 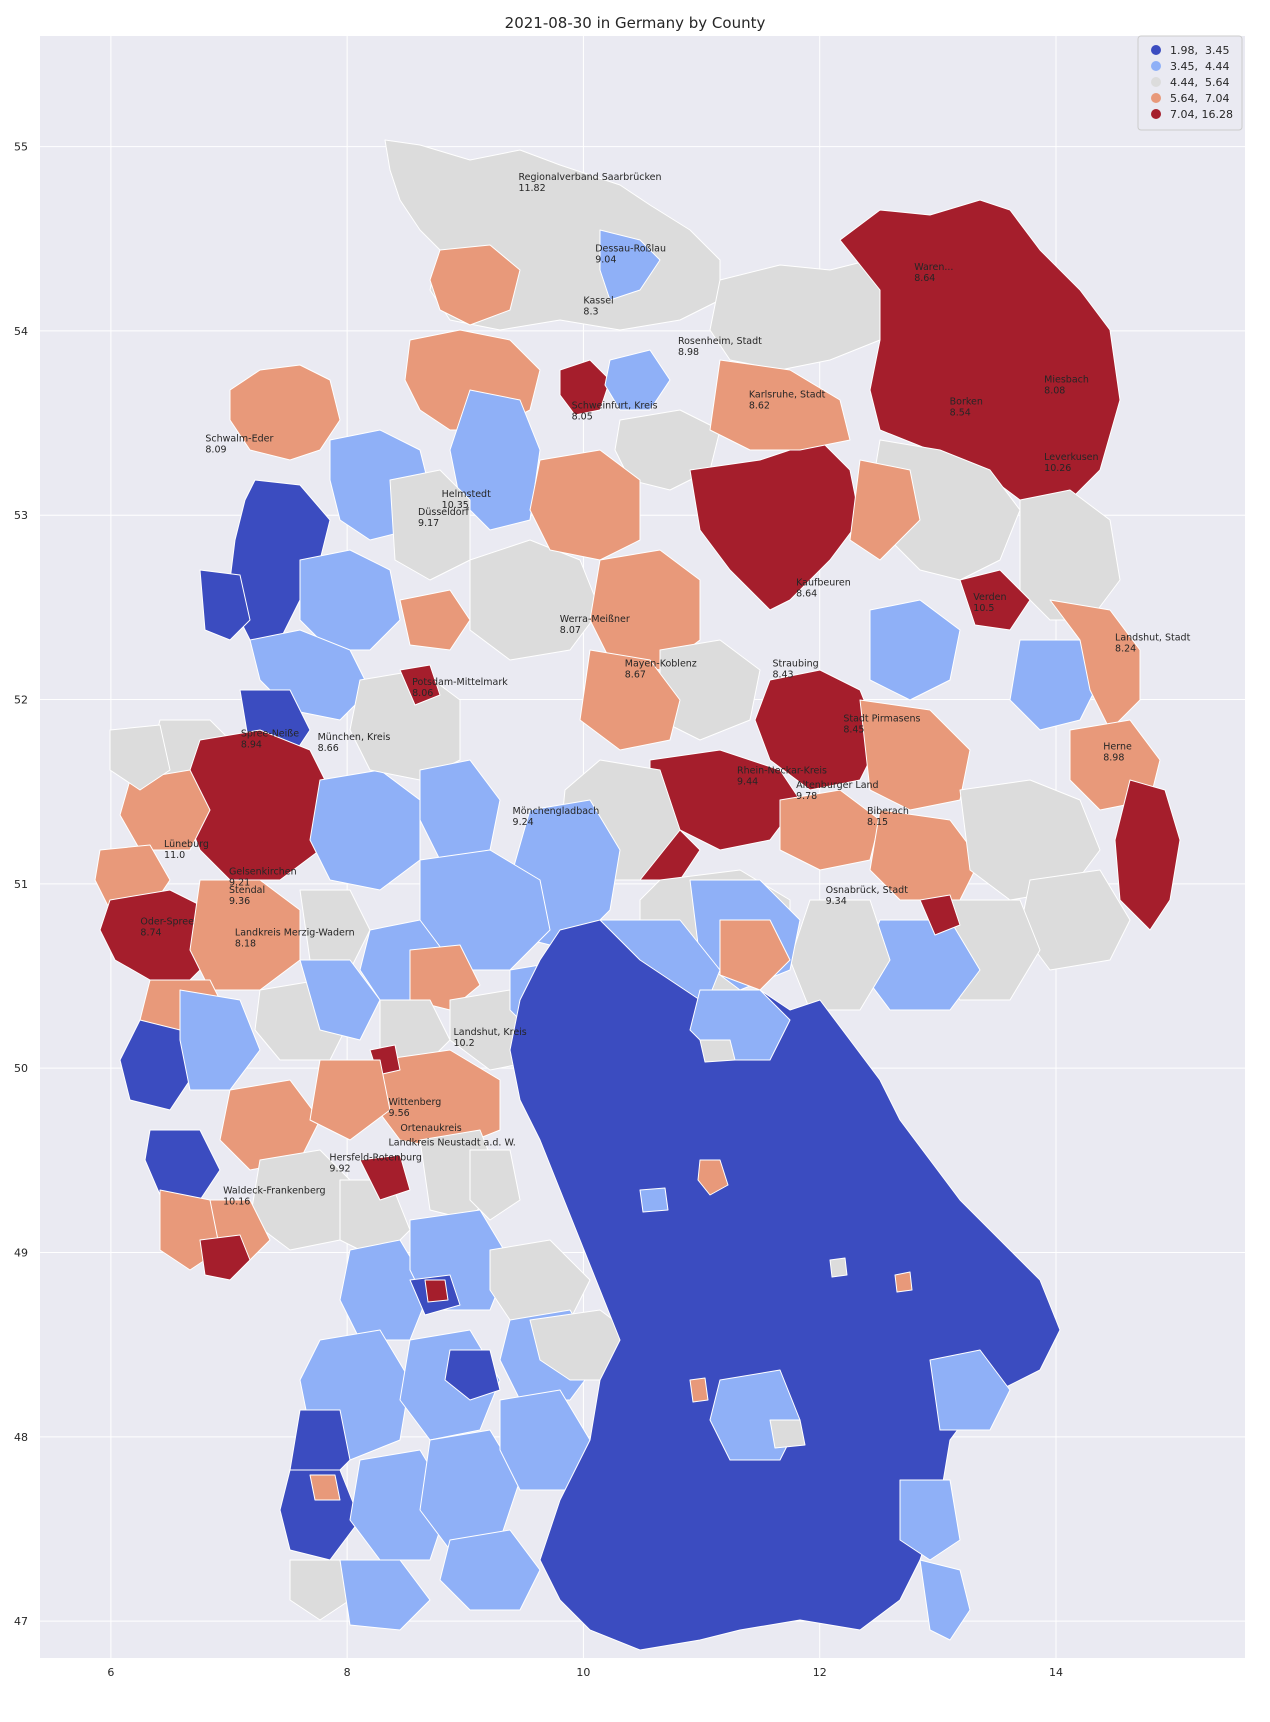 I want to click on county-label-name: Düsseldorf, so click(x=443, y=512).